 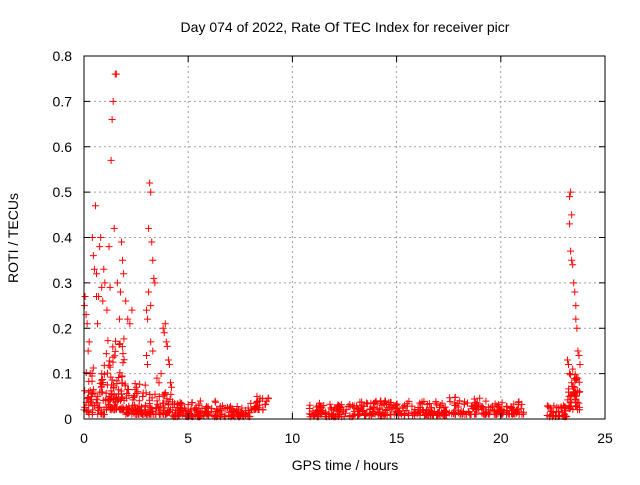 I want to click on y-tick-label: 0.8, so click(x=63, y=56).